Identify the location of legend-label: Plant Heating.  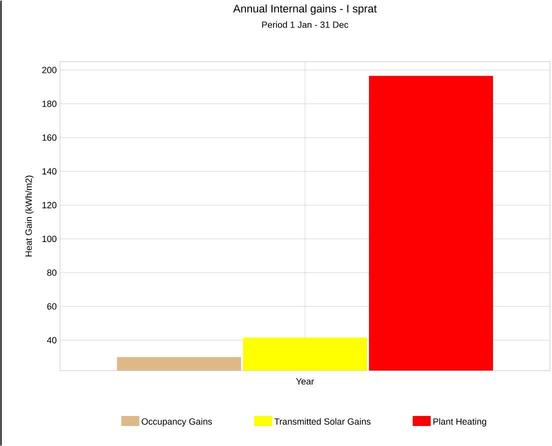
(459, 422).